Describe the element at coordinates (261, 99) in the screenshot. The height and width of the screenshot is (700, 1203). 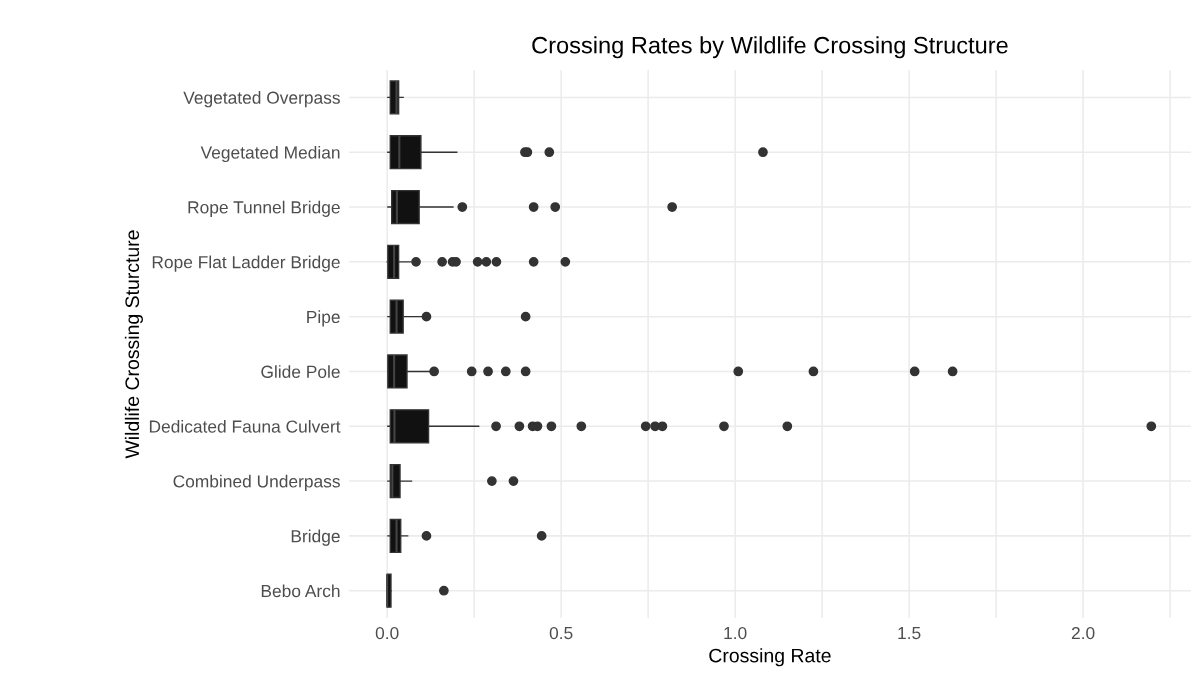
I see `y-tick-label: Vegetated Overpass` at that location.